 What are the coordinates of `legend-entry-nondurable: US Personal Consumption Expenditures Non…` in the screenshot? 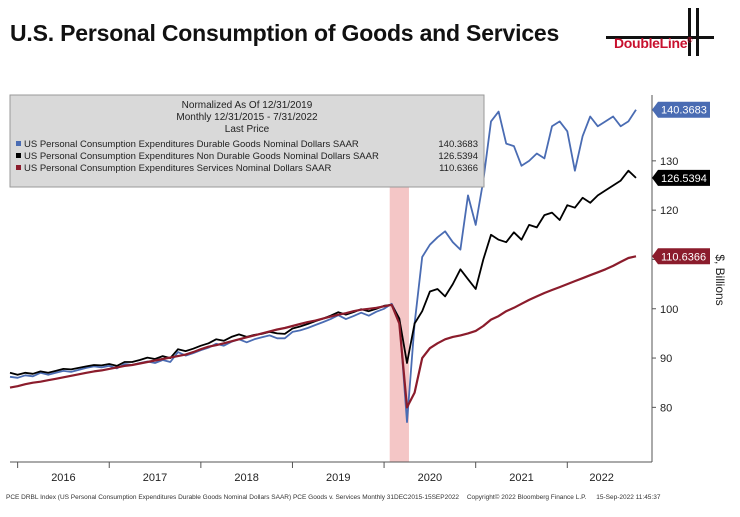 It's located at (201, 156).